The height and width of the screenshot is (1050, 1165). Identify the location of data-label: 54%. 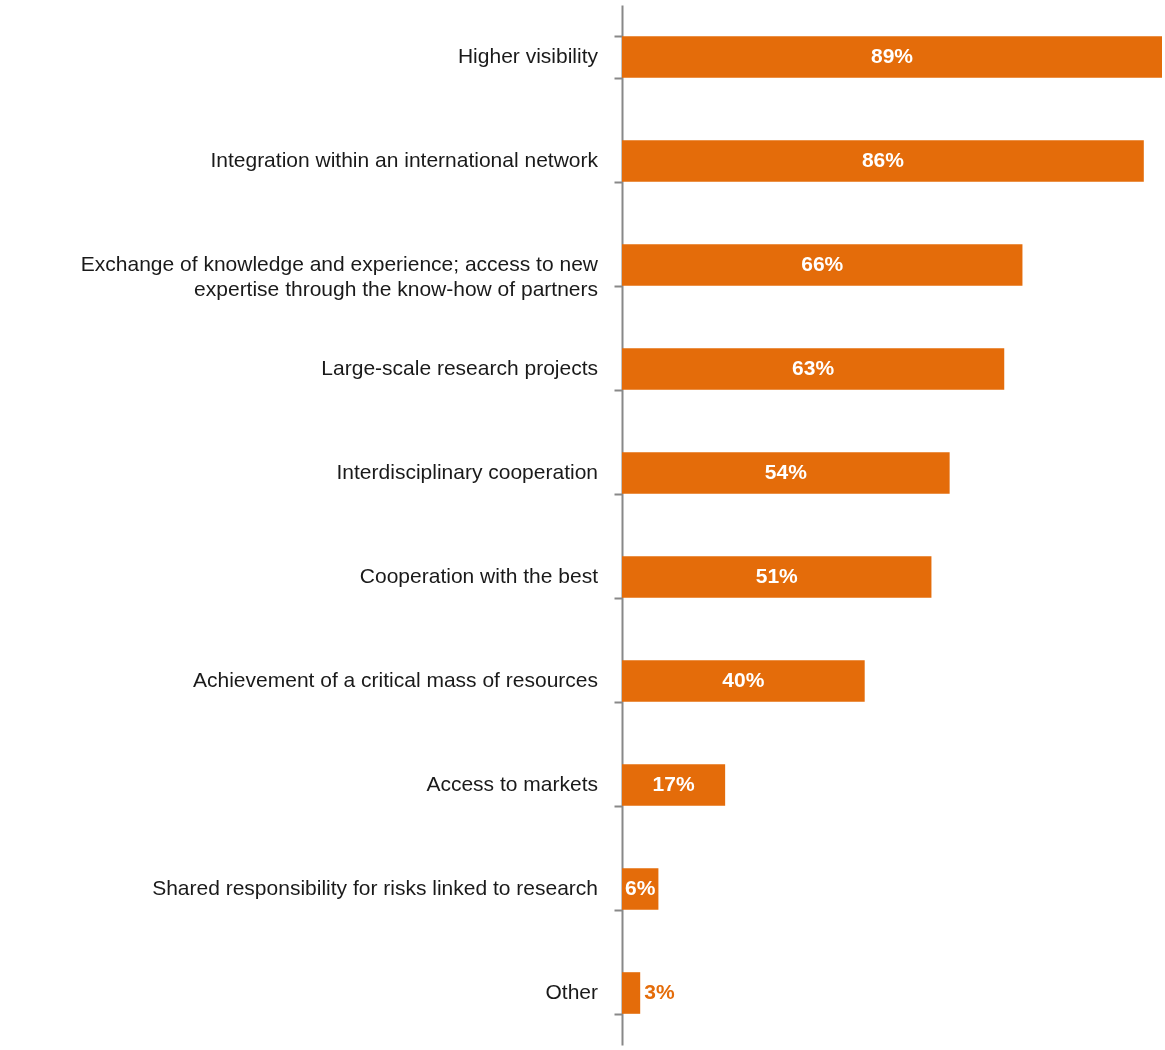
(786, 471).